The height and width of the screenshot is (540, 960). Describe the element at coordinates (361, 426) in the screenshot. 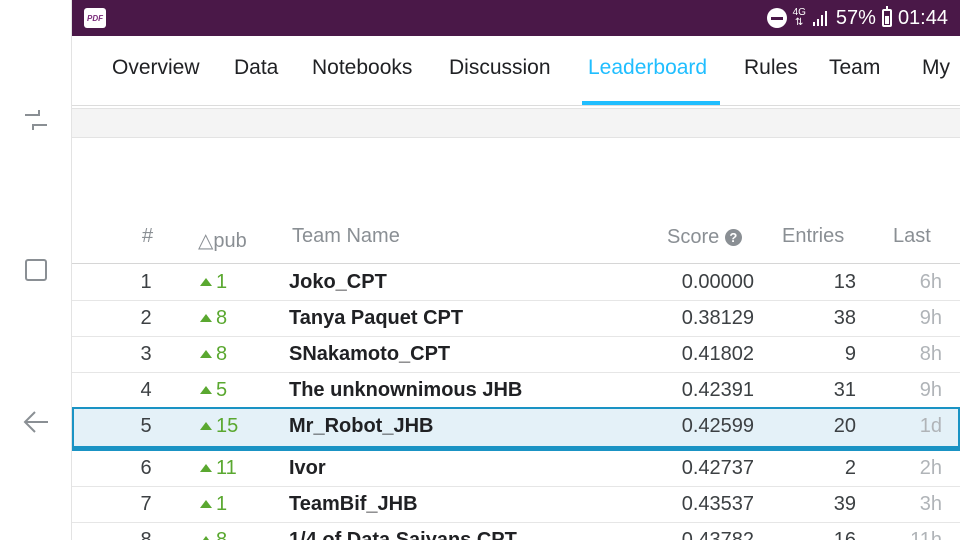

I see `team-name-cell: Mr_Robot_JHB` at that location.